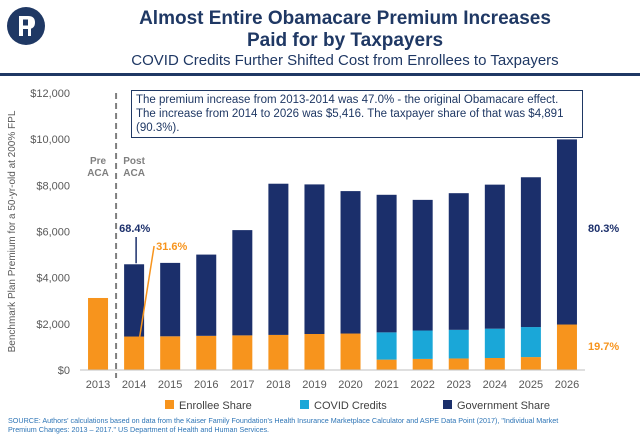 The height and width of the screenshot is (442, 640). I want to click on y-tick-label: $10,000, so click(50, 140).